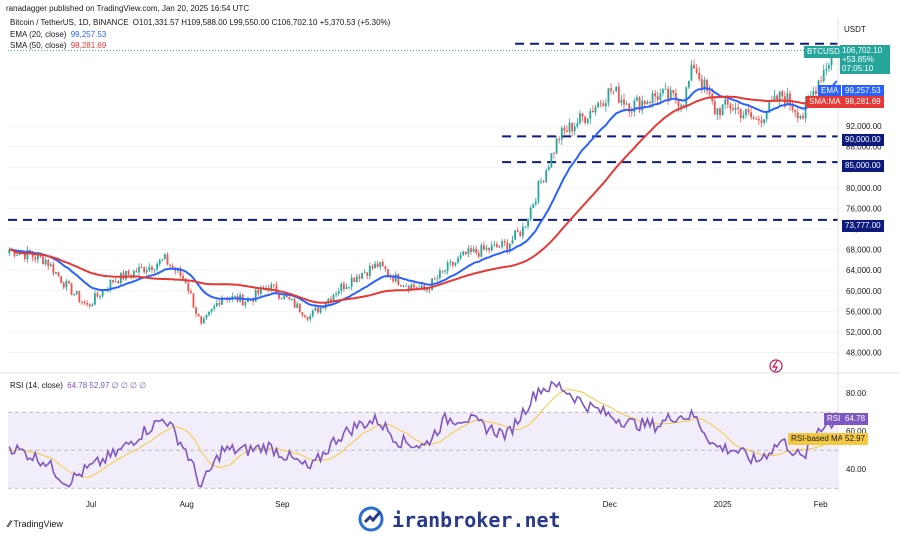 Image resolution: width=900 pixels, height=537 pixels. Describe the element at coordinates (282, 504) in the screenshot. I see `time-tick-label: Sep` at that location.